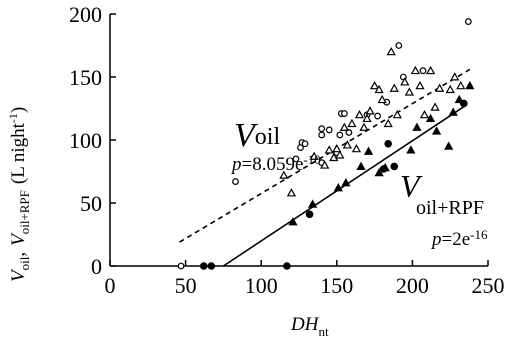 This screenshot has width=524, height=351. What do you see at coordinates (381, 153) in the screenshot?
I see `series-group` at bounding box center [381, 153].